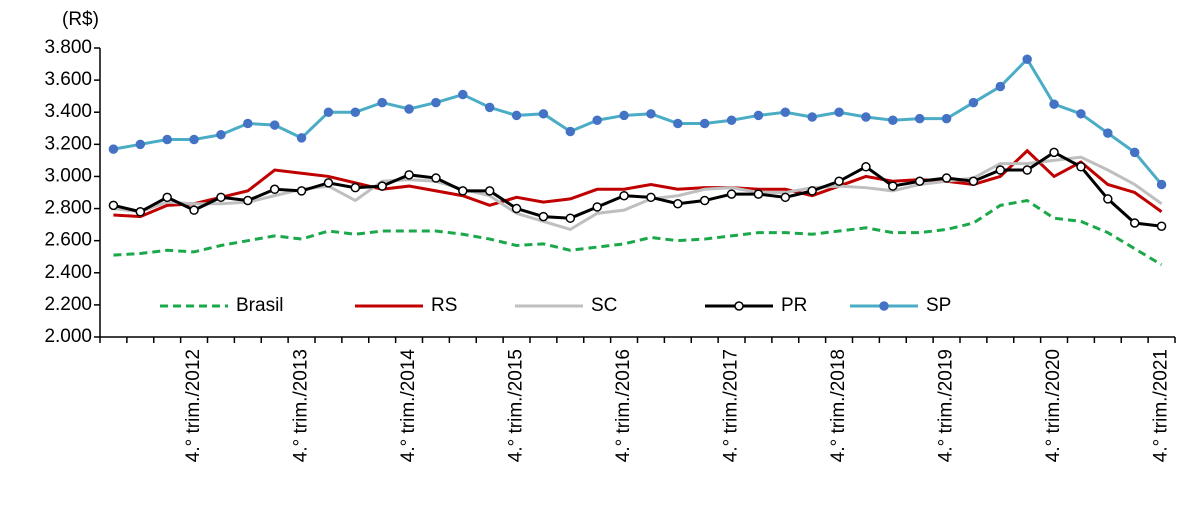 The height and width of the screenshot is (516, 1184). Describe the element at coordinates (794, 305) in the screenshot. I see `legend-label: PR` at that location.